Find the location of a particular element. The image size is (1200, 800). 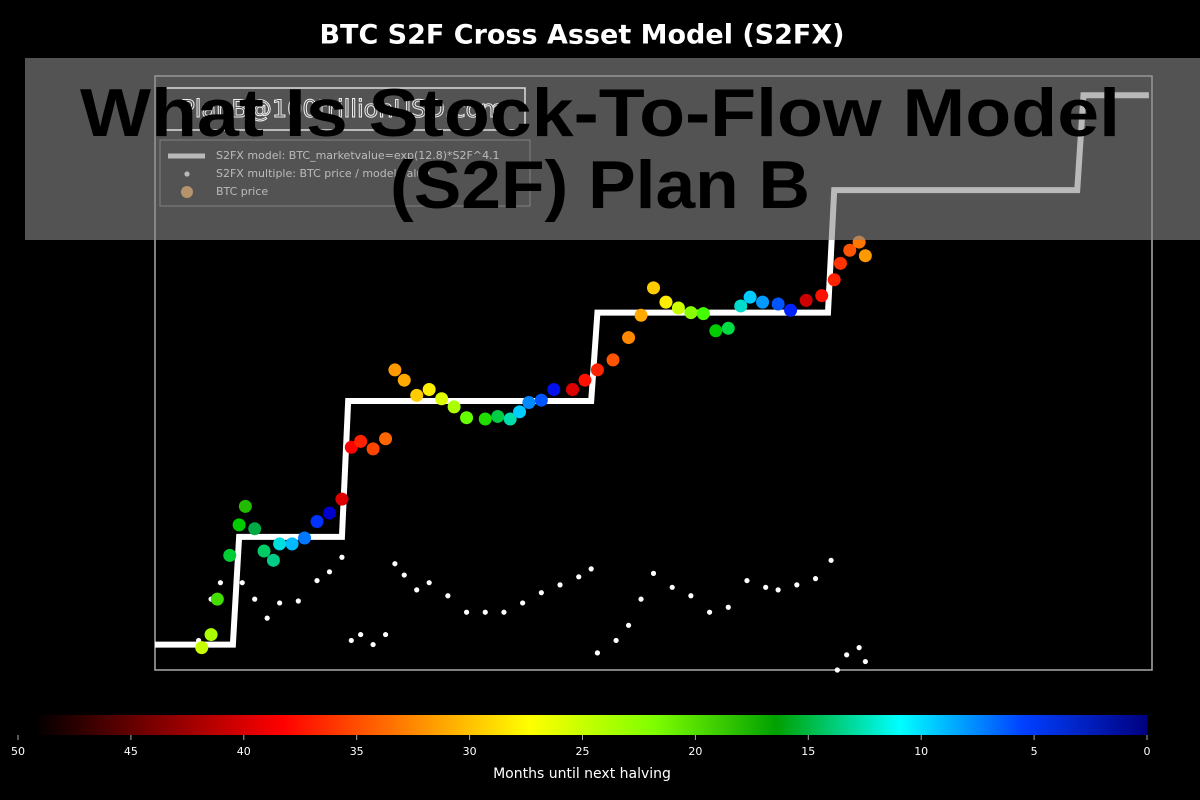

colorbar-tick-label: 35 is located at coordinates (357, 751).